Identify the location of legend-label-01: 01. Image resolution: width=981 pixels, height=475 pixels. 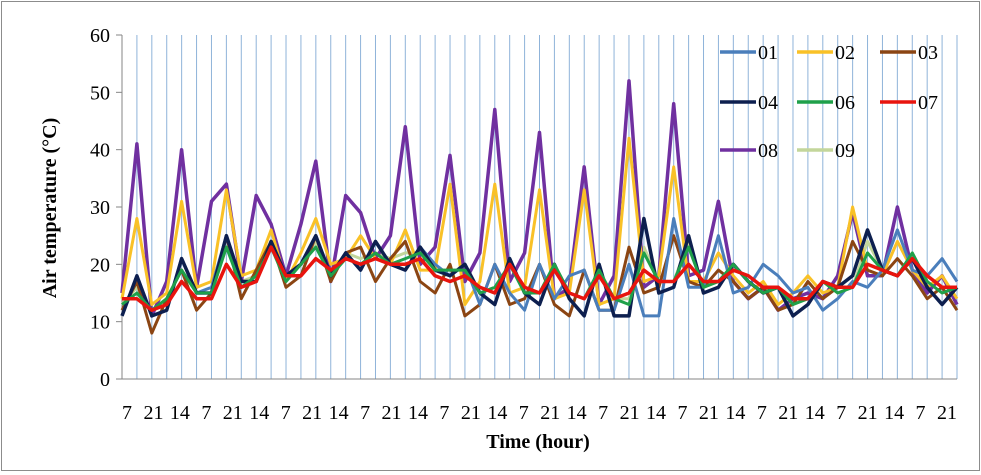
(768, 53).